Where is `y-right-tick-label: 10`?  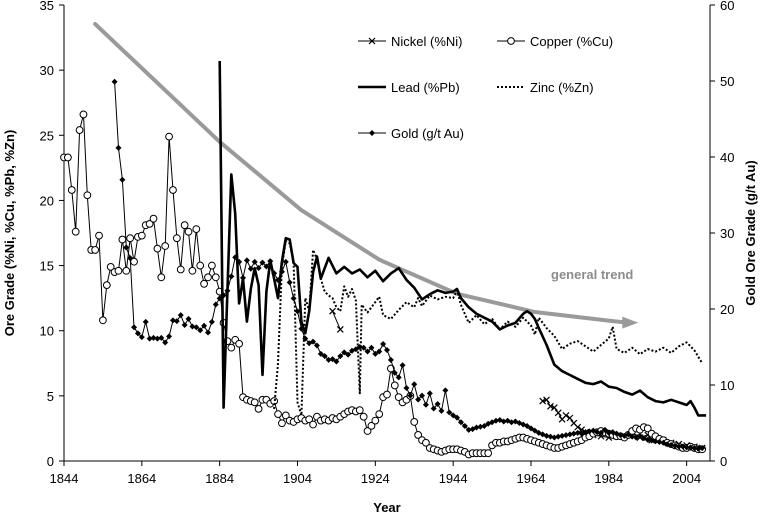
y-right-tick-label: 10 is located at coordinates (727, 385).